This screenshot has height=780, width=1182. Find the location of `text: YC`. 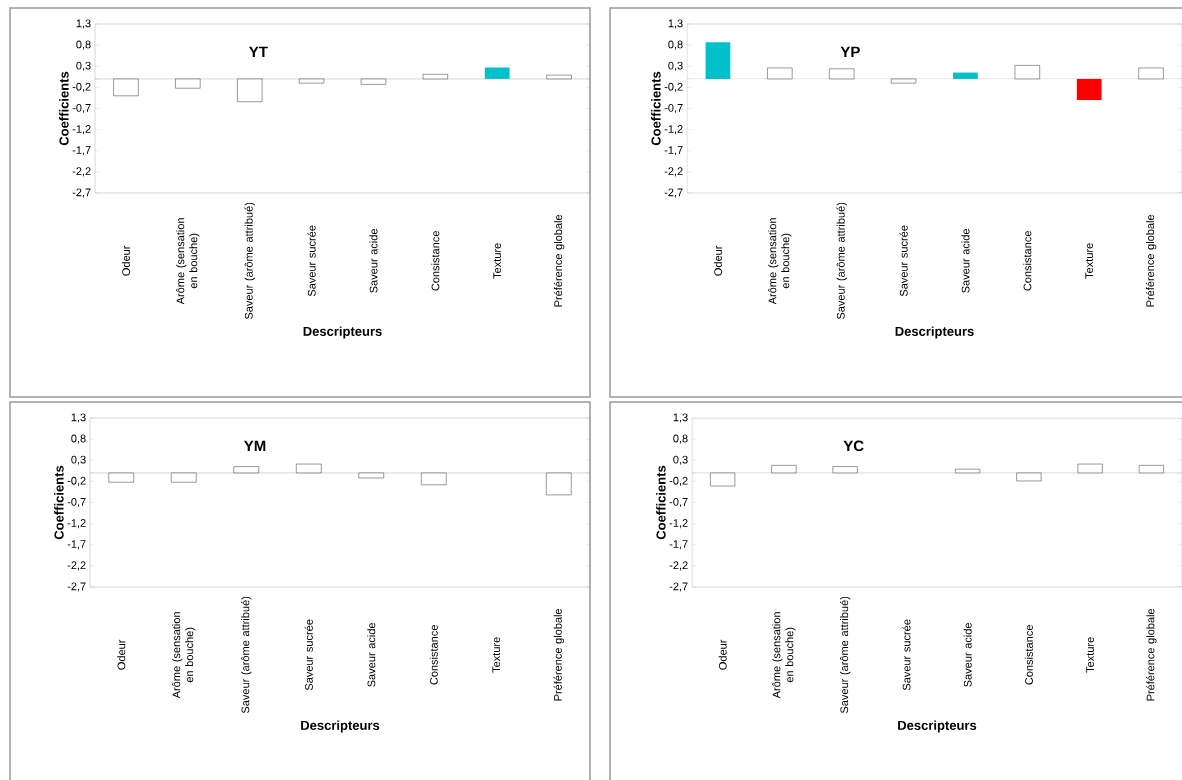

text: YC is located at coordinates (853, 446).